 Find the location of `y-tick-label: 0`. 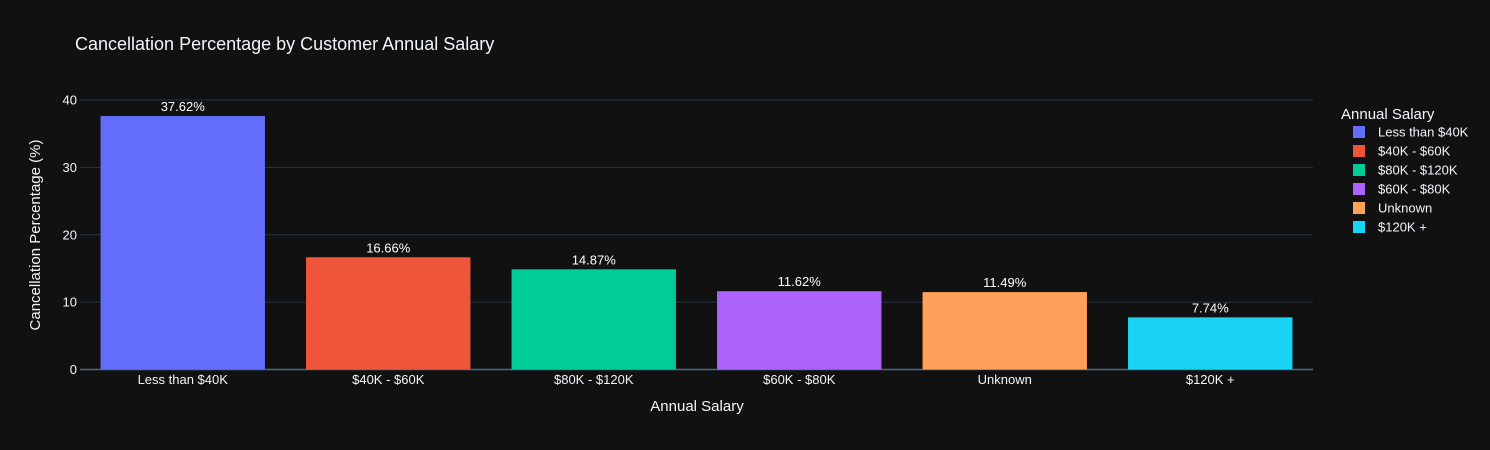

y-tick-label: 0 is located at coordinates (73, 369).